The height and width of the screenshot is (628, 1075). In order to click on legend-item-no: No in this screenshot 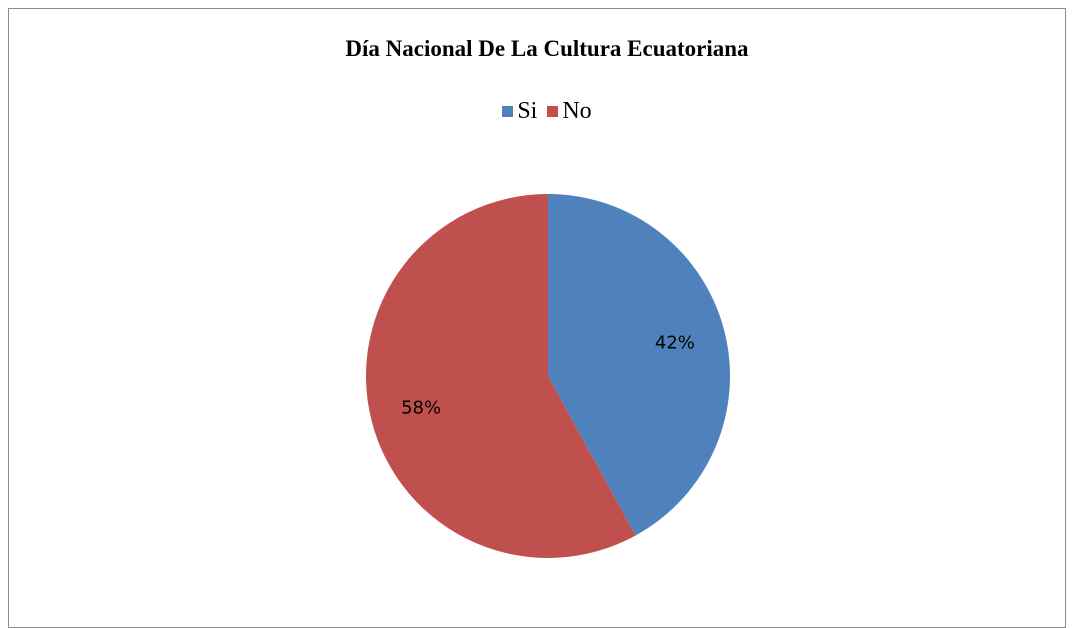, I will do `click(569, 111)`.